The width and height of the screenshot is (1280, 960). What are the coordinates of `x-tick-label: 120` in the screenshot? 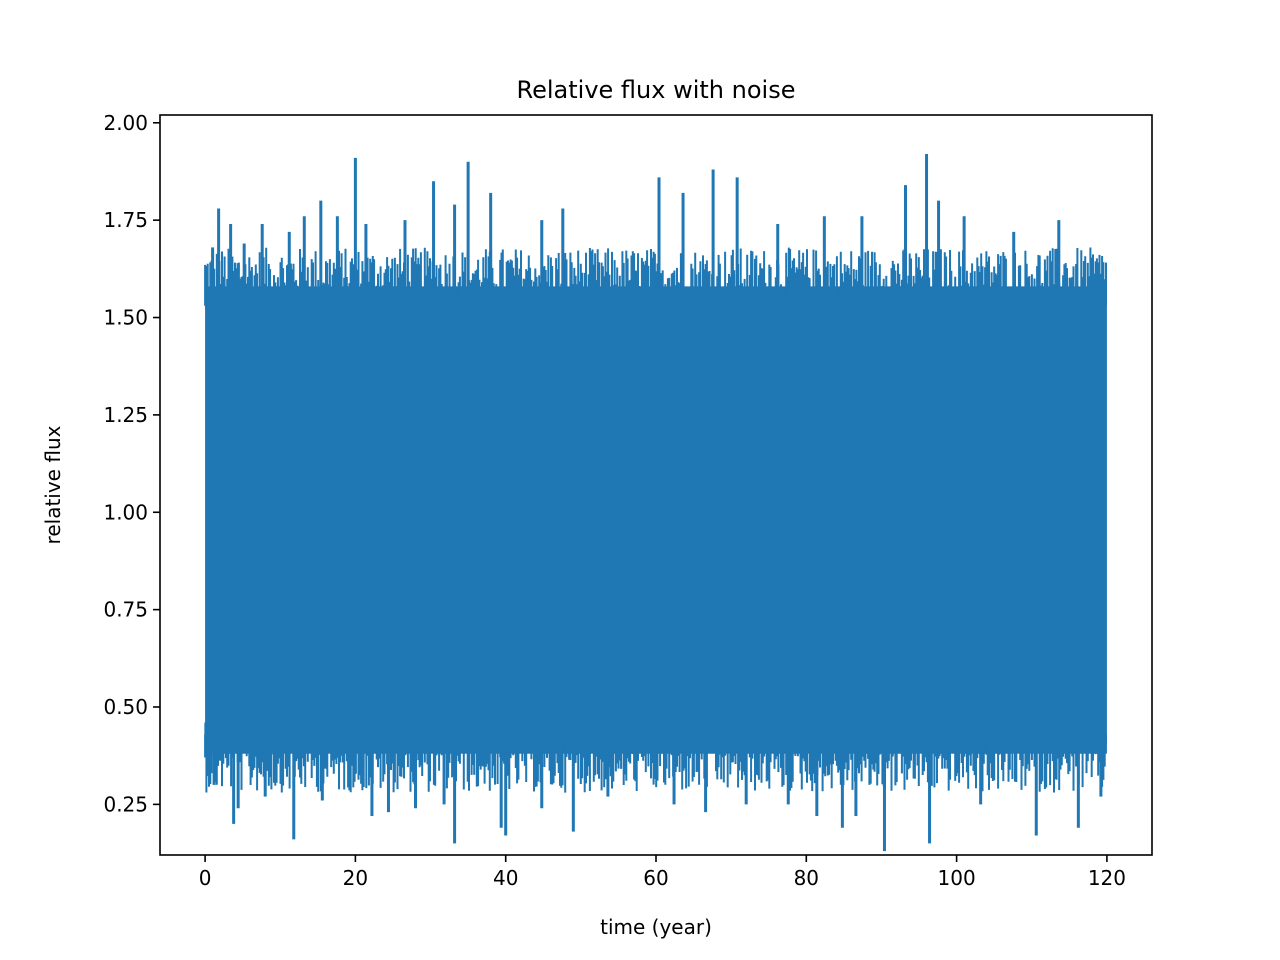 It's located at (1107, 878).